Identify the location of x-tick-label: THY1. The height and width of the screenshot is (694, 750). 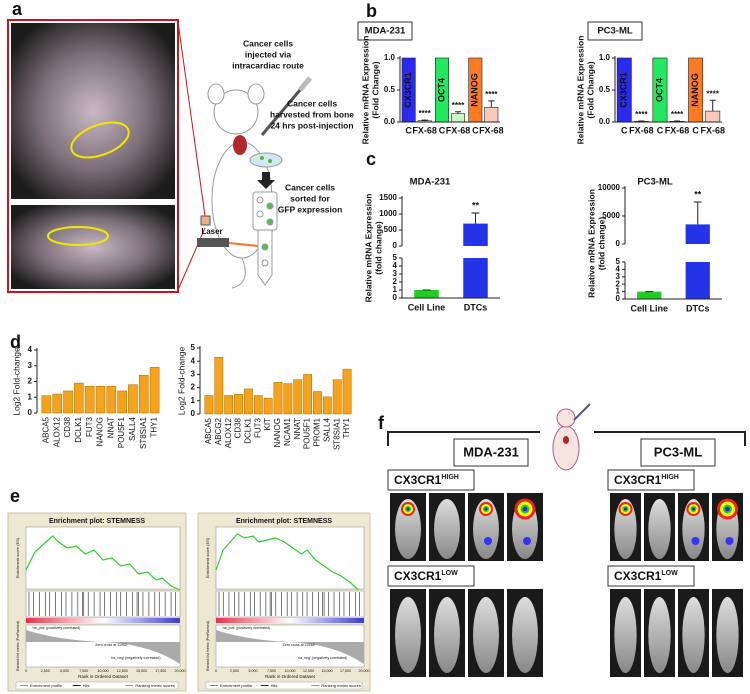
(154, 426).